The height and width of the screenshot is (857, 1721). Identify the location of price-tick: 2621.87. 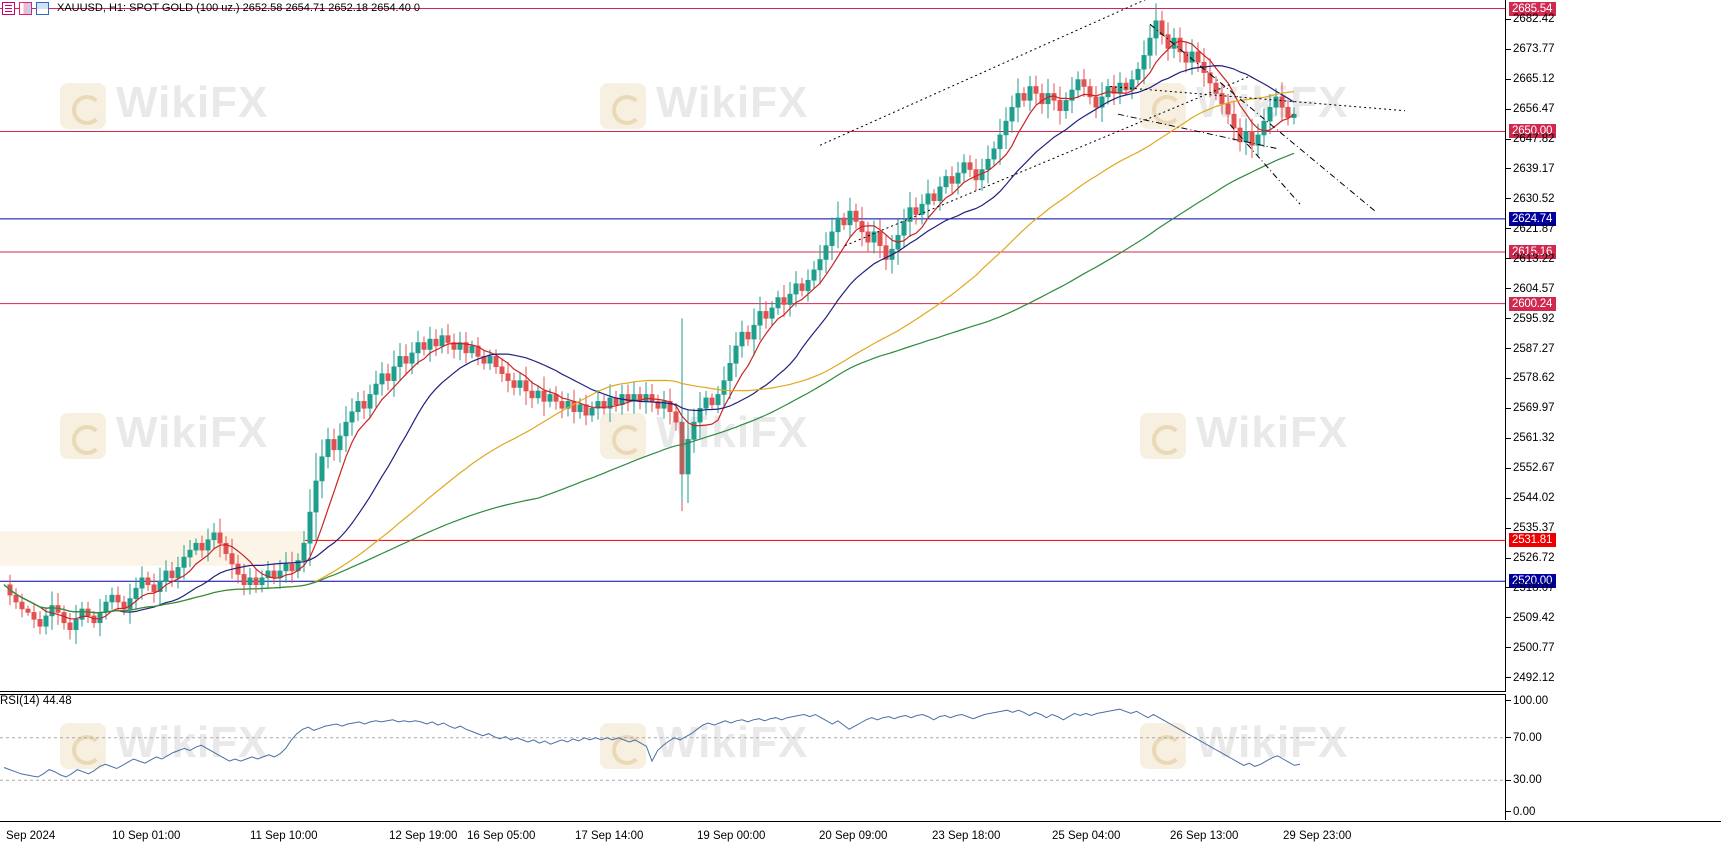
(1530, 228).